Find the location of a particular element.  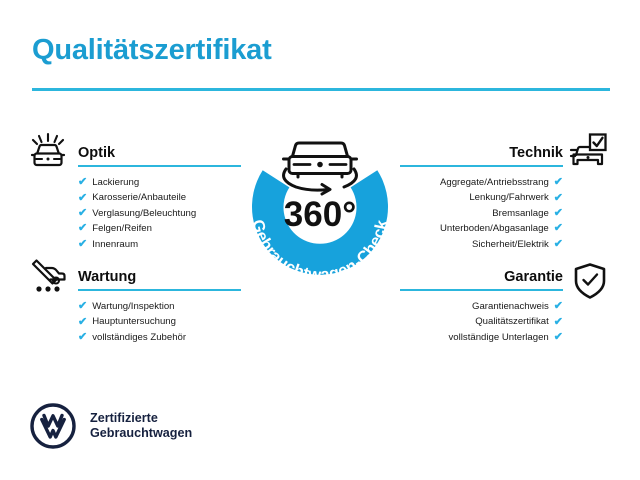

list-item: Garantienachweis ✔ is located at coordinates (481, 306).